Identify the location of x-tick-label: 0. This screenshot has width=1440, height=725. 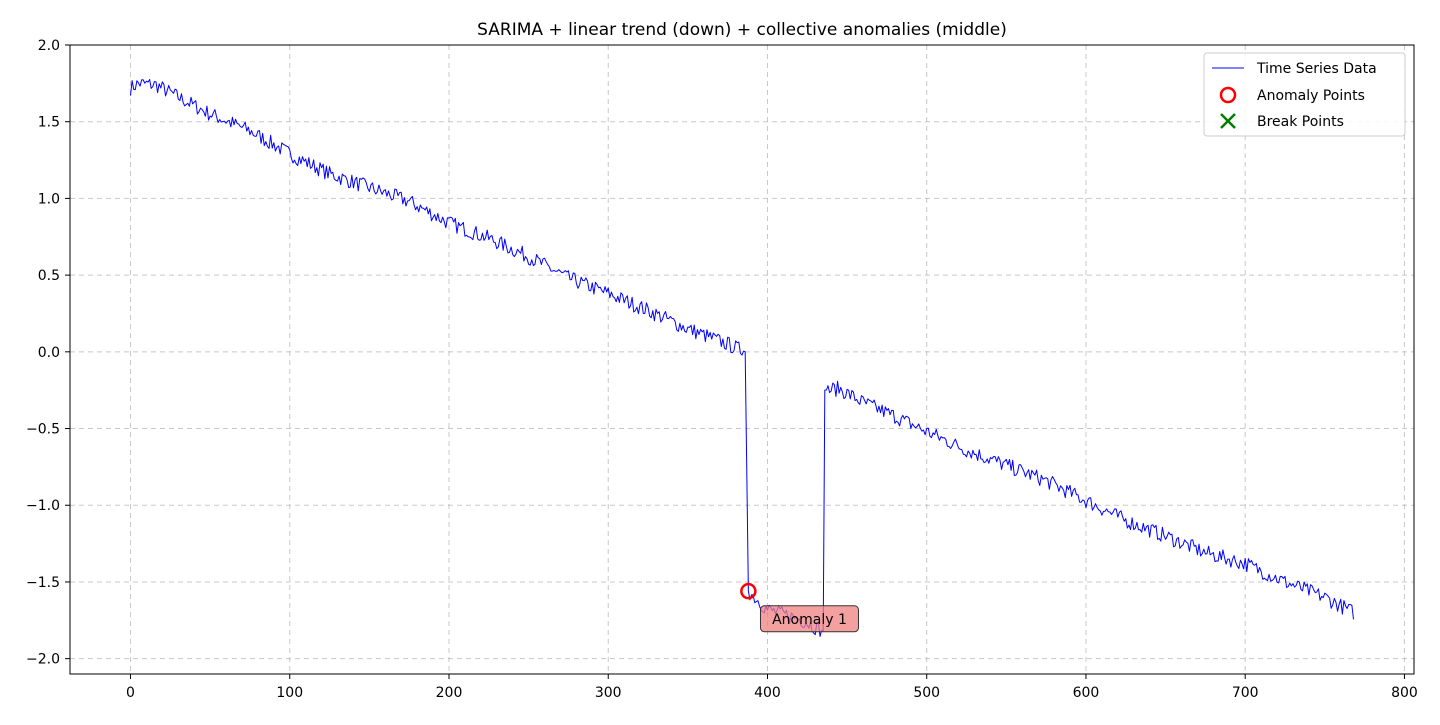
(130, 693).